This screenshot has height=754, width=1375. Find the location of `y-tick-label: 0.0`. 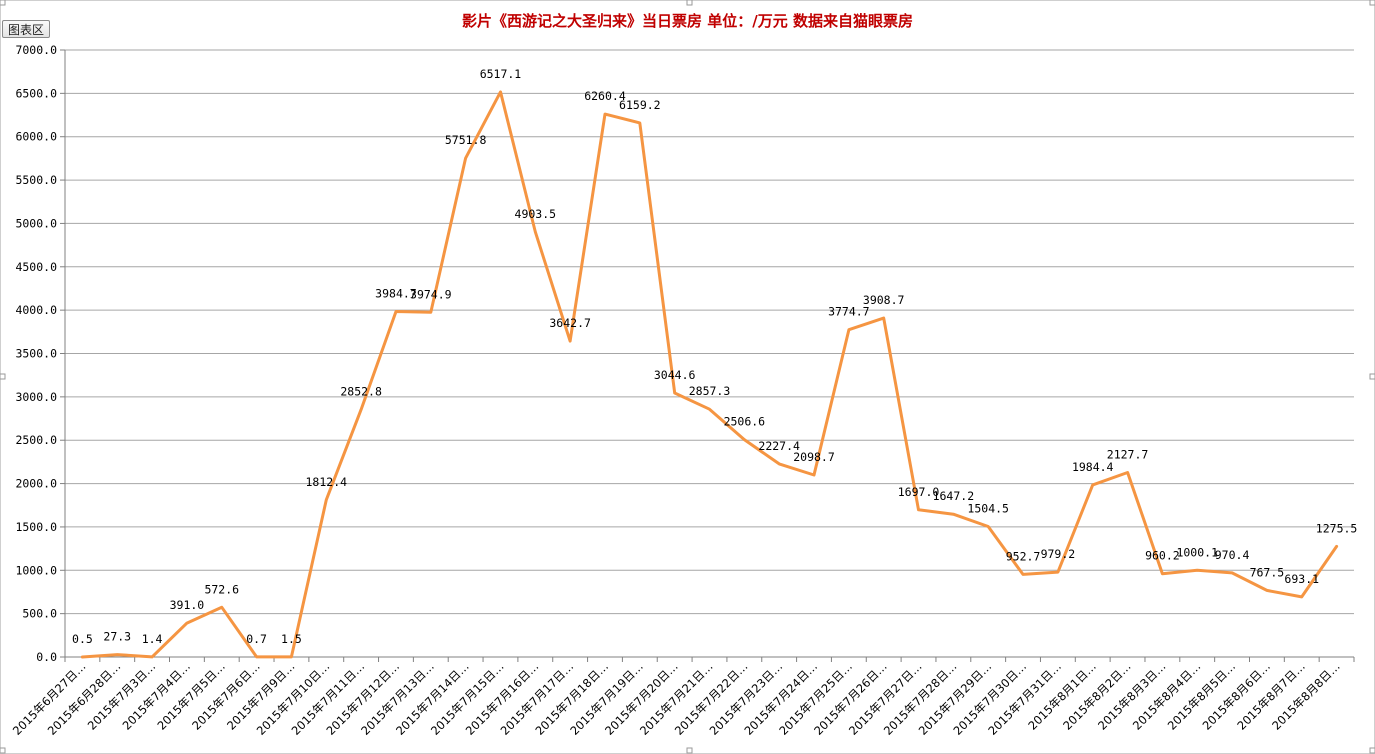

y-tick-label: 0.0 is located at coordinates (46, 657).